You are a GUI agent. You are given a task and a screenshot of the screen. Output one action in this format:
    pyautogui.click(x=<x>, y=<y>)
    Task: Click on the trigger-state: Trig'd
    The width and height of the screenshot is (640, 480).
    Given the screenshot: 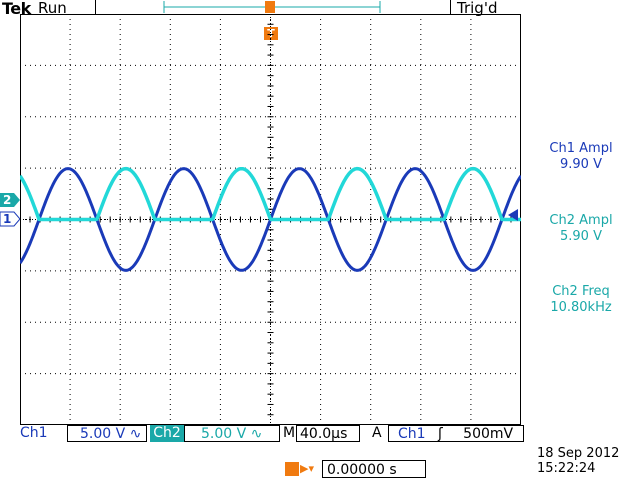 What is the action you would take?
    pyautogui.click(x=477, y=8)
    